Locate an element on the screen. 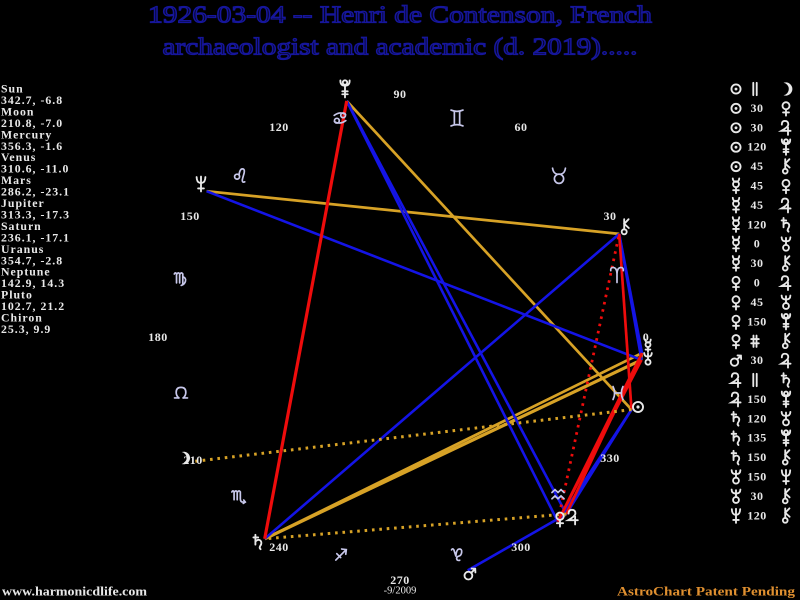 The image size is (800, 600). svg-text: Mercury is located at coordinates (26, 134).